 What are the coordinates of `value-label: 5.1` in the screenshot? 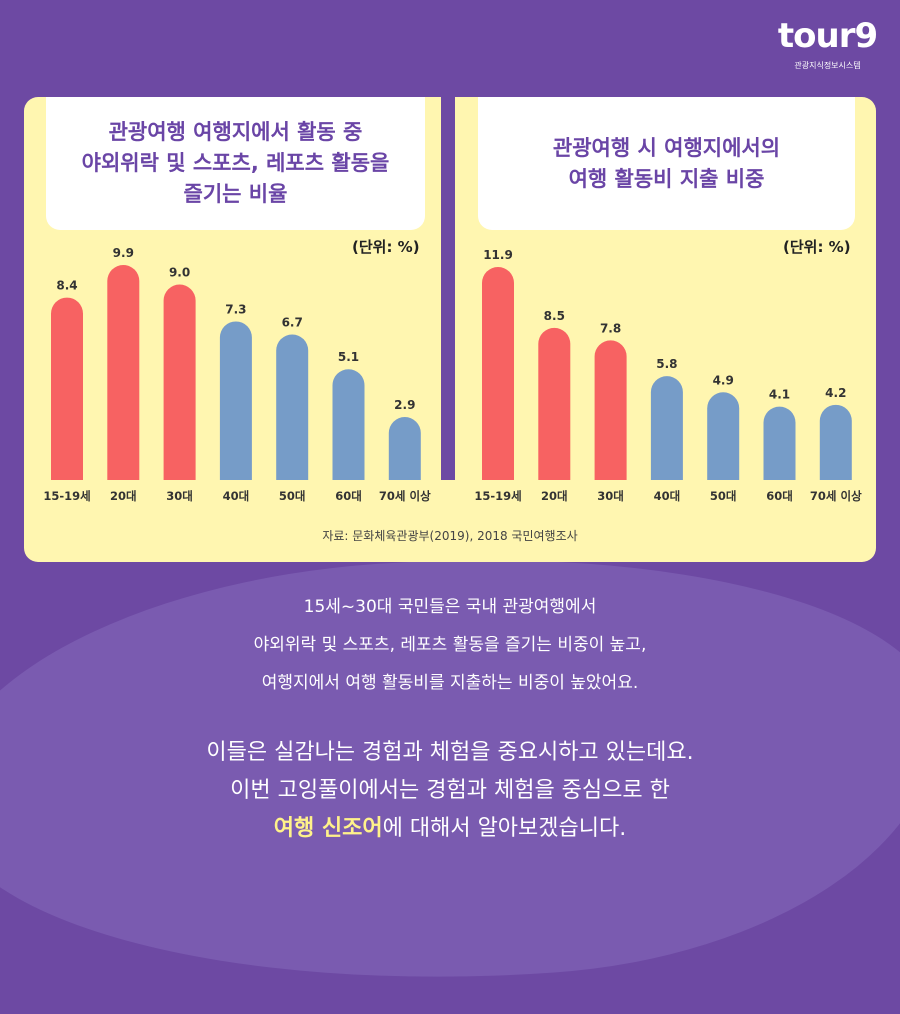 It's located at (348, 357).